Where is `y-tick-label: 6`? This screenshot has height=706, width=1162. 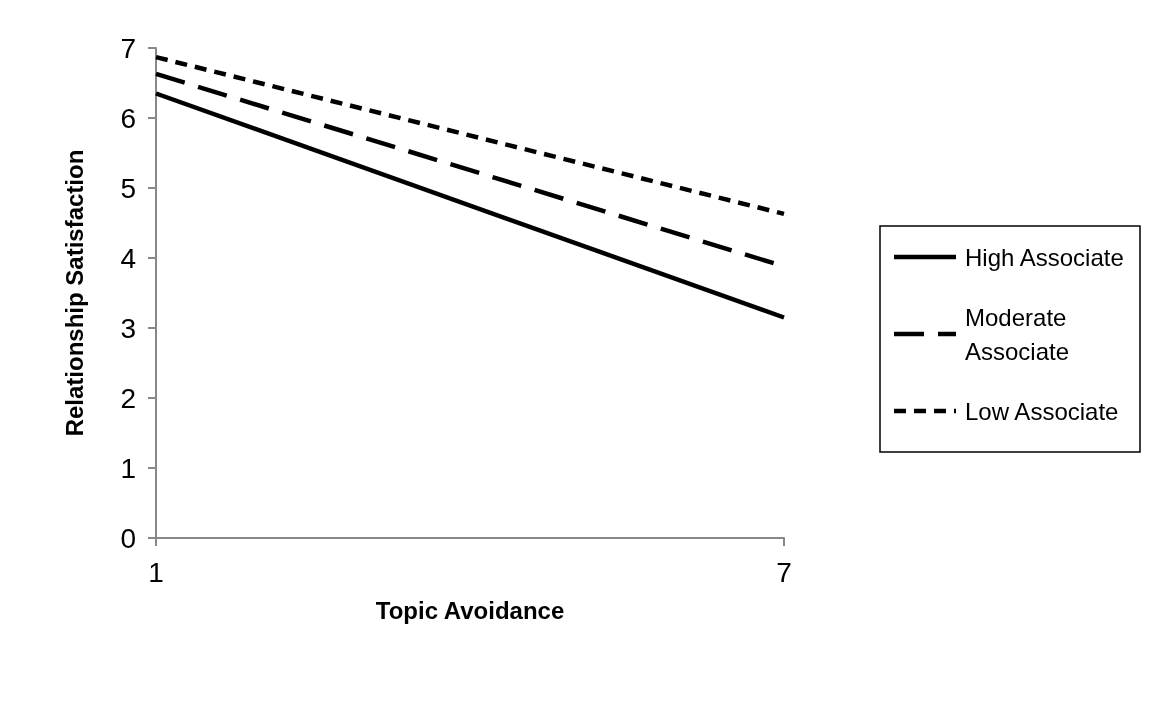
y-tick-label: 6 is located at coordinates (128, 118).